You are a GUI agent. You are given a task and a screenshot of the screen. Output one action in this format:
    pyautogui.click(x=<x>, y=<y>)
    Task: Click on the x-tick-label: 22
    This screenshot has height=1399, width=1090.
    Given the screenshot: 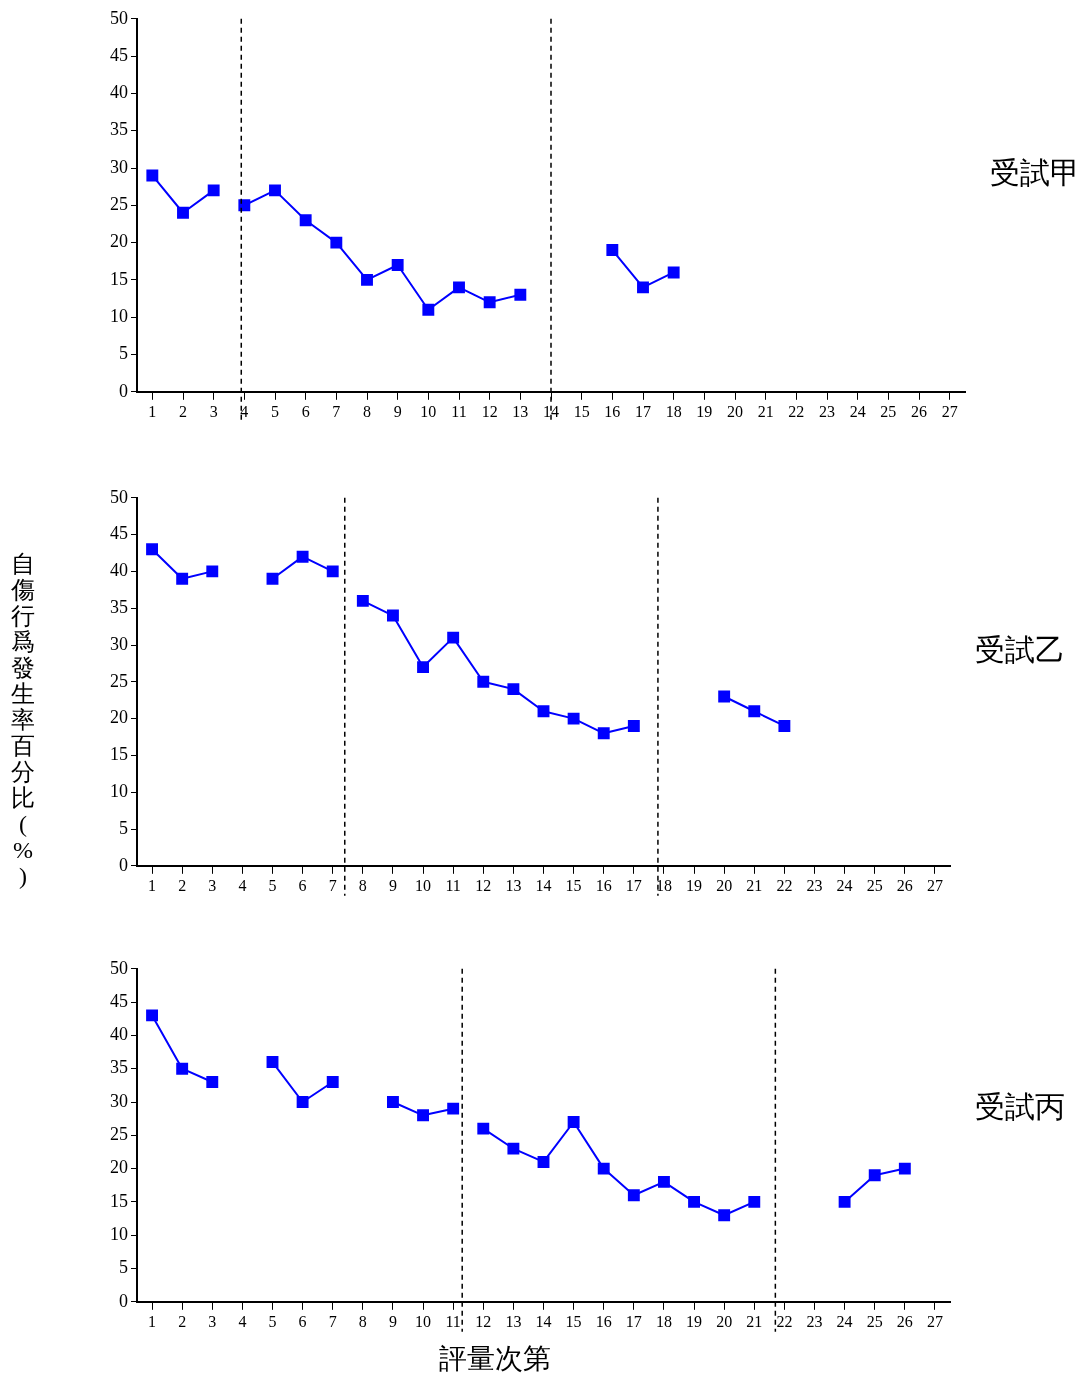 What is the action you would take?
    pyautogui.click(x=784, y=885)
    